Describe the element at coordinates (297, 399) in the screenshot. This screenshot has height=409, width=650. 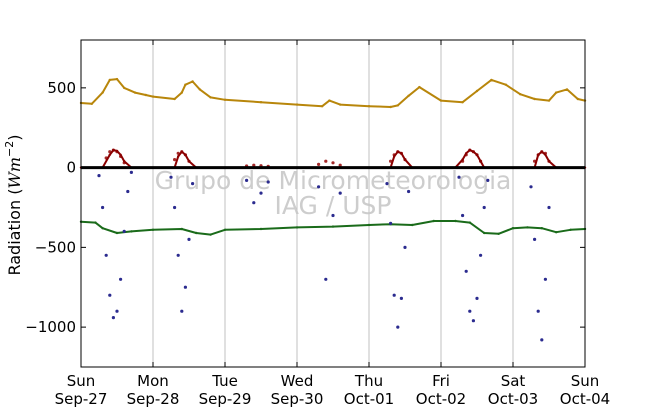
I see `x-tick-date-3: Sep-30` at that location.